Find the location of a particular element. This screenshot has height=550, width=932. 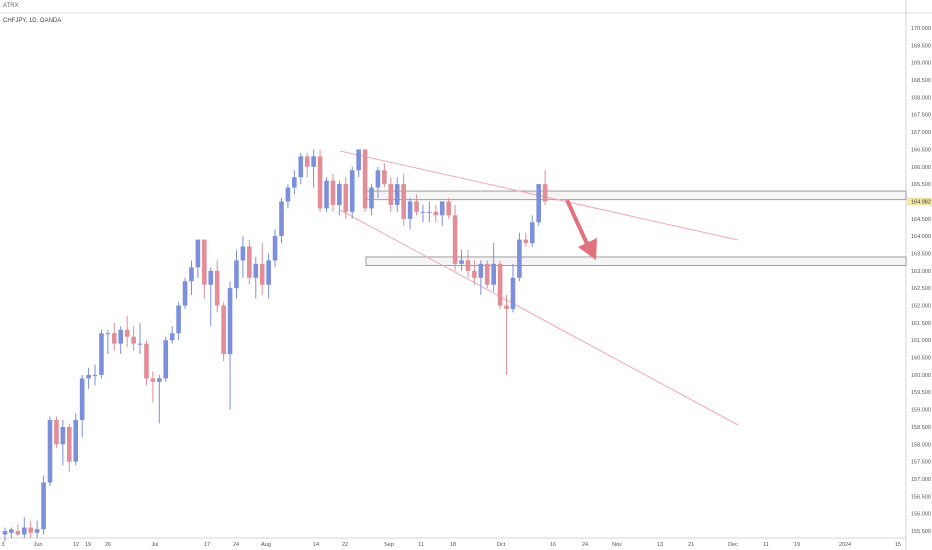

price-tick-label: 155.500 is located at coordinates (921, 532).